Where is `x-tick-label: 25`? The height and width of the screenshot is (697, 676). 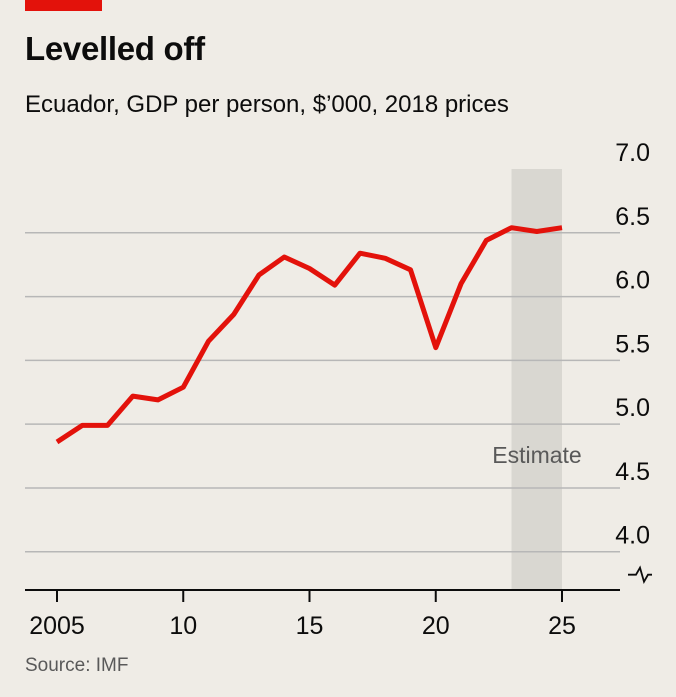 x-tick-label: 25 is located at coordinates (562, 626).